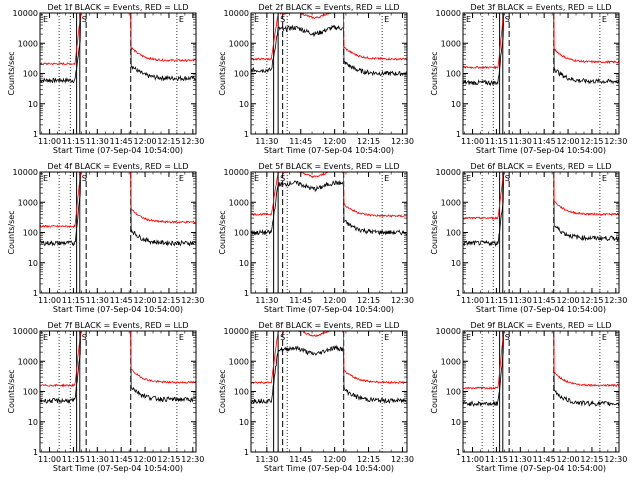 The height and width of the screenshot is (480, 640). Describe the element at coordinates (540, 7) in the screenshot. I see `chart-title: Det 3f BLACK = Events, RED = LLD` at that location.